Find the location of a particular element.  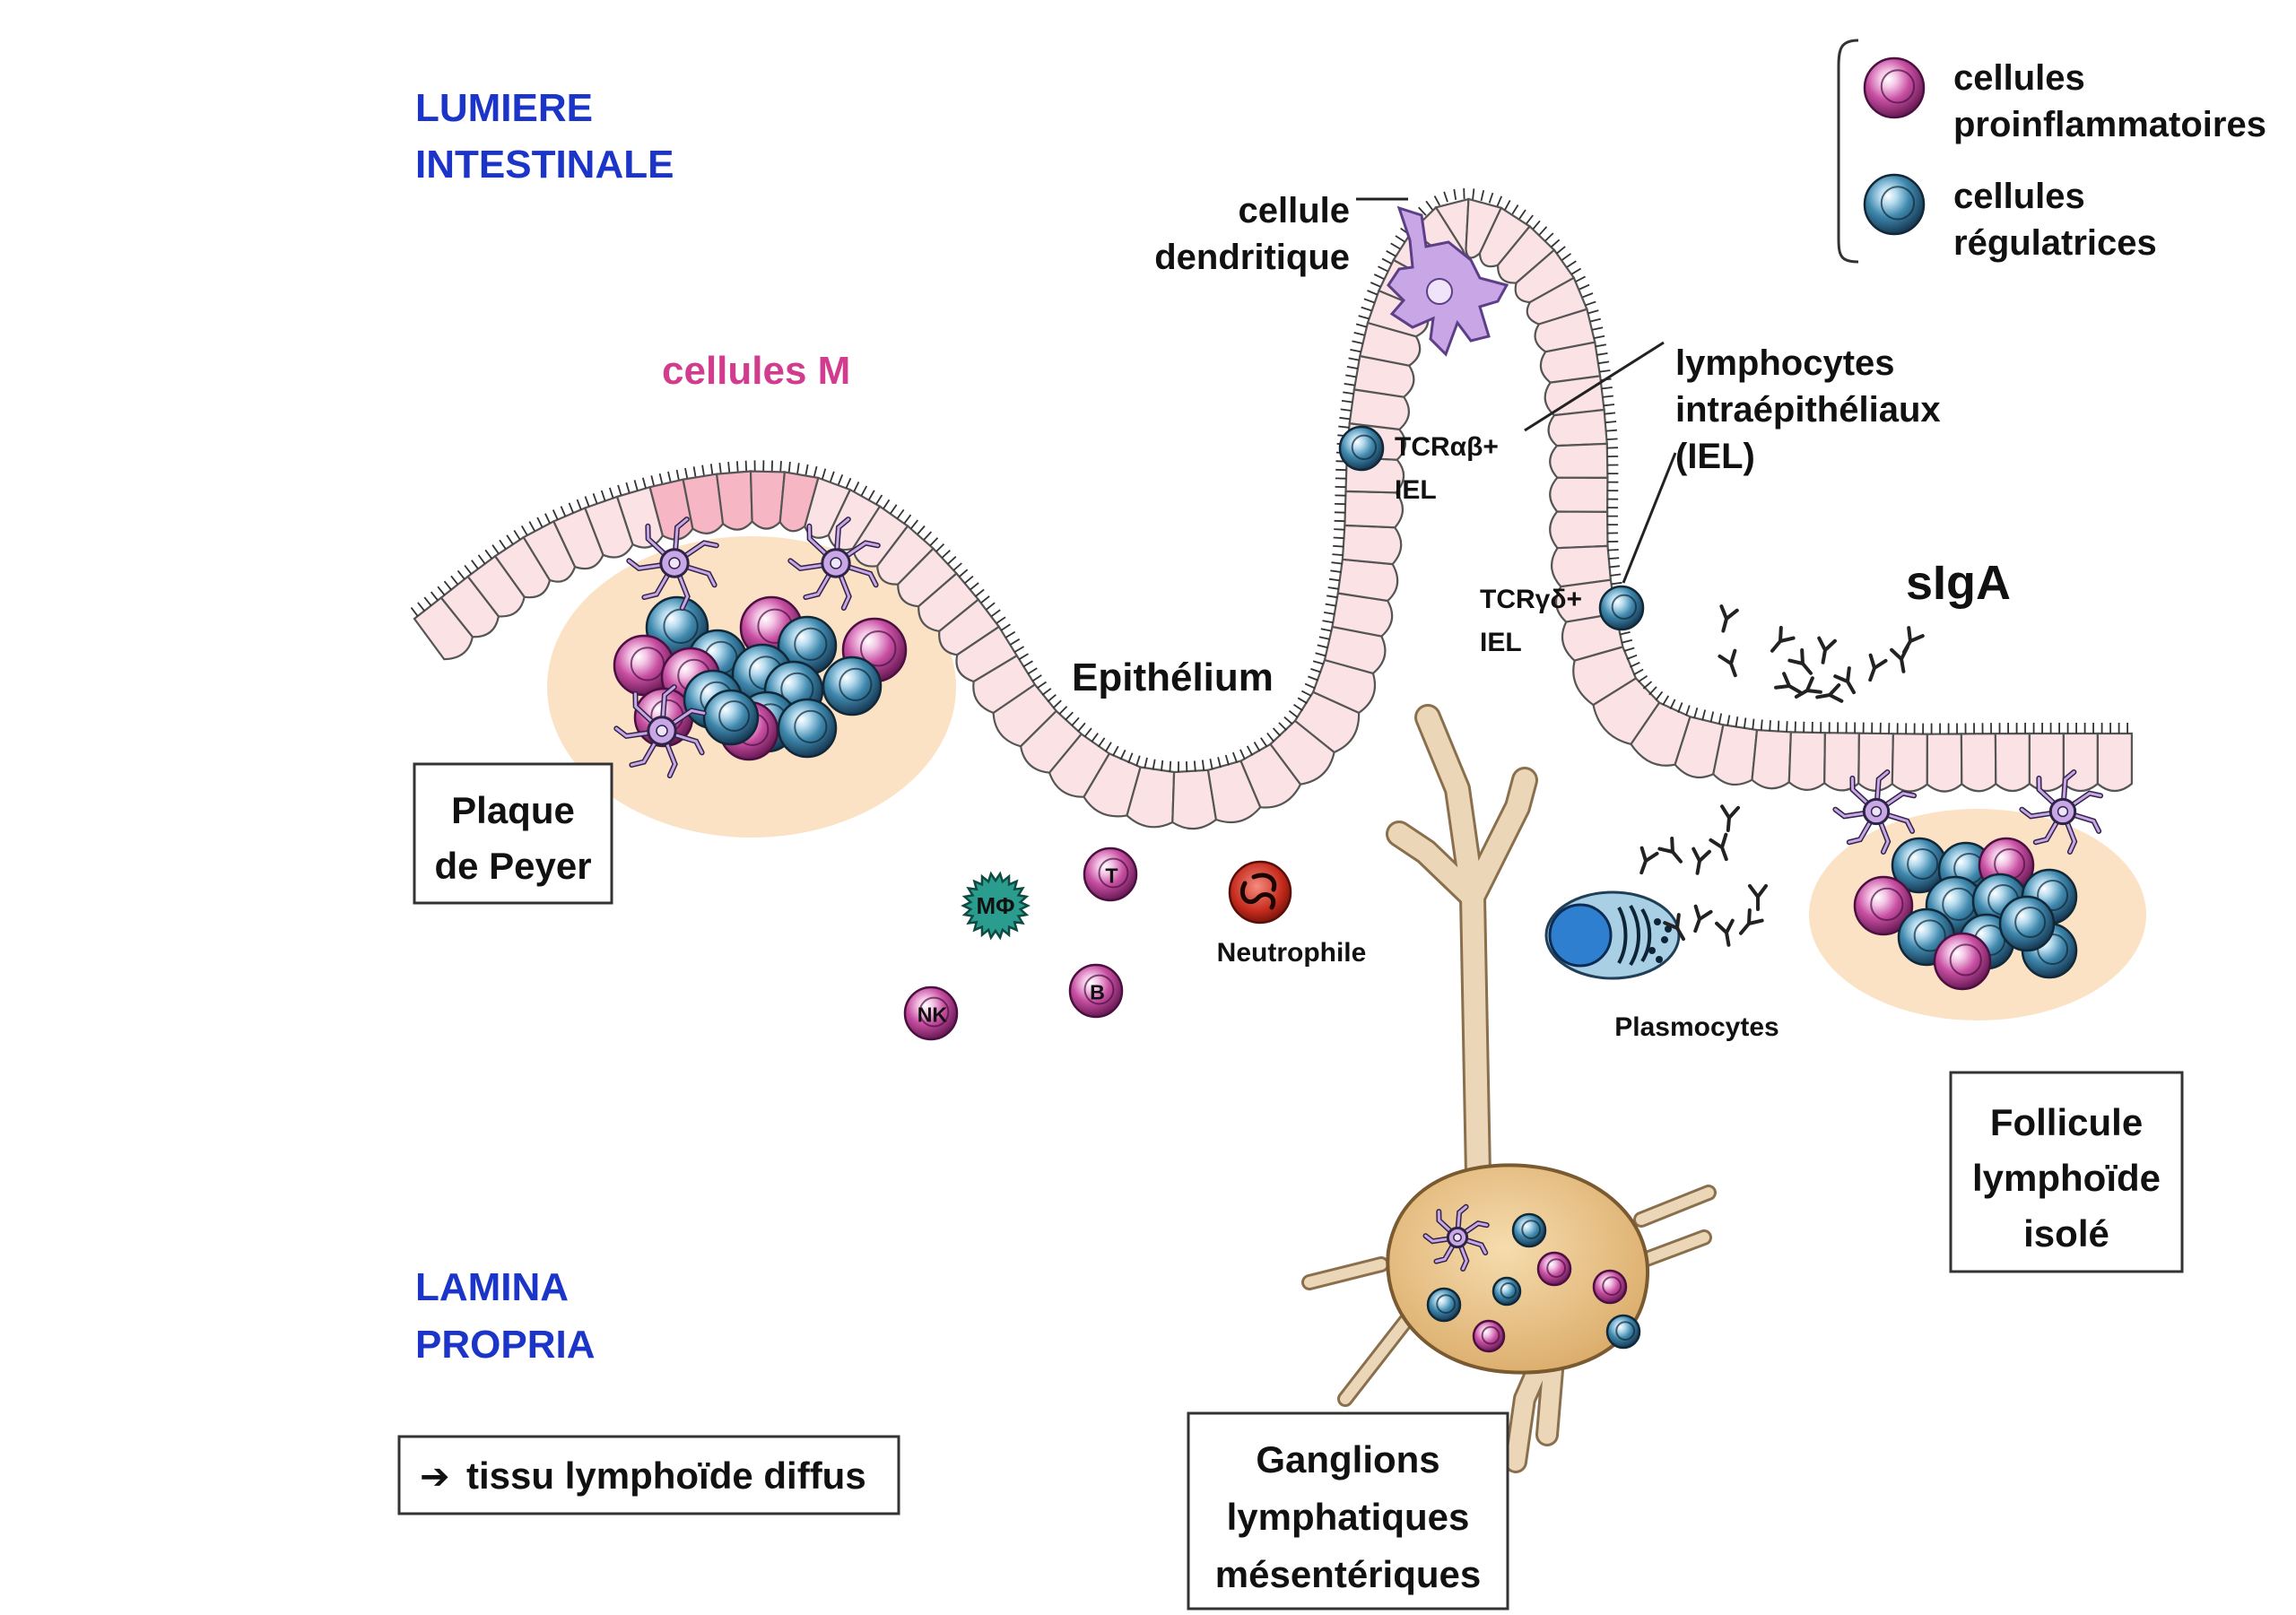

follicle-box-line1: Follicule is located at coordinates (2066, 1122).